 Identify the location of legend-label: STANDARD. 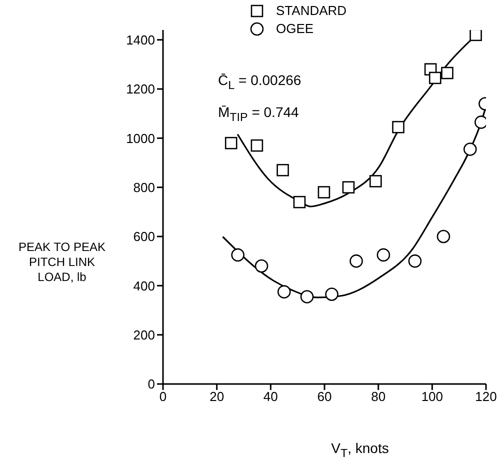
(311, 11).